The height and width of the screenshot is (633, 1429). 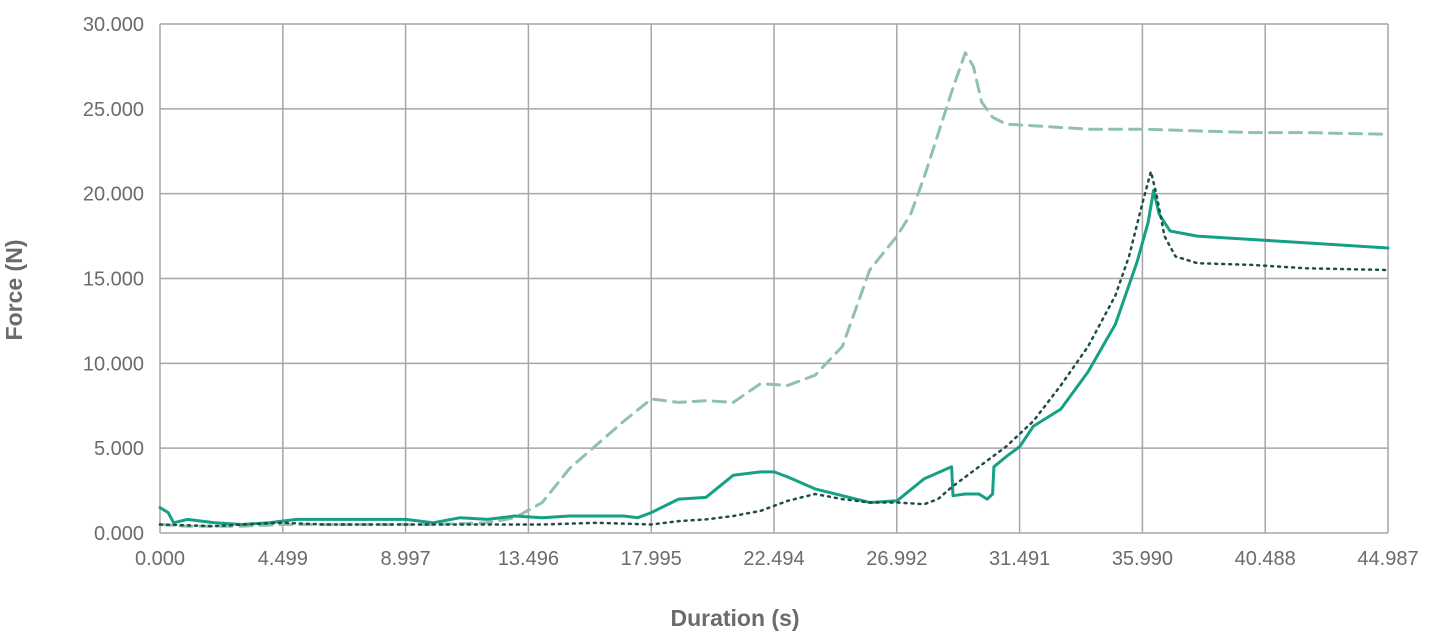 I want to click on x-tick-label: 35.990, so click(x=1142, y=559).